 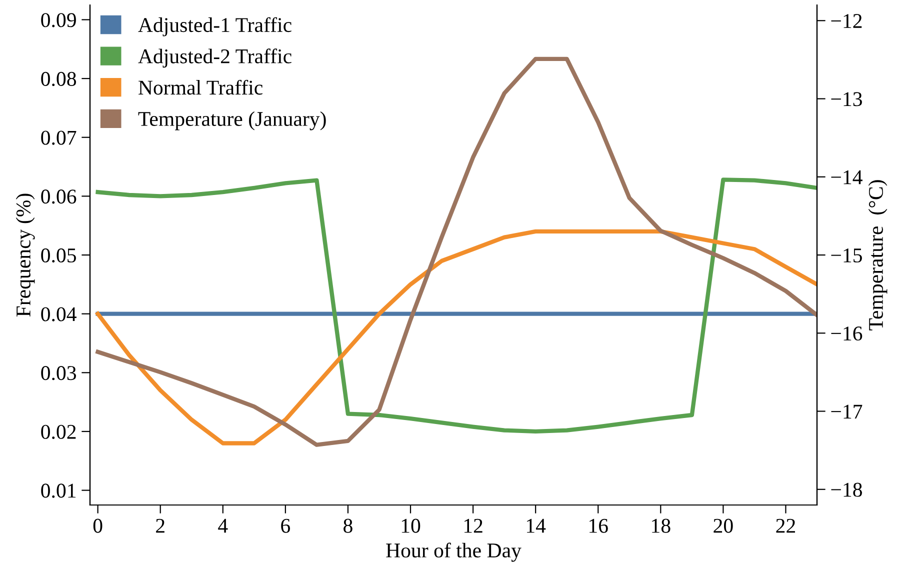 What do you see at coordinates (232, 120) in the screenshot?
I see `legend-label: Temperature (January)` at bounding box center [232, 120].